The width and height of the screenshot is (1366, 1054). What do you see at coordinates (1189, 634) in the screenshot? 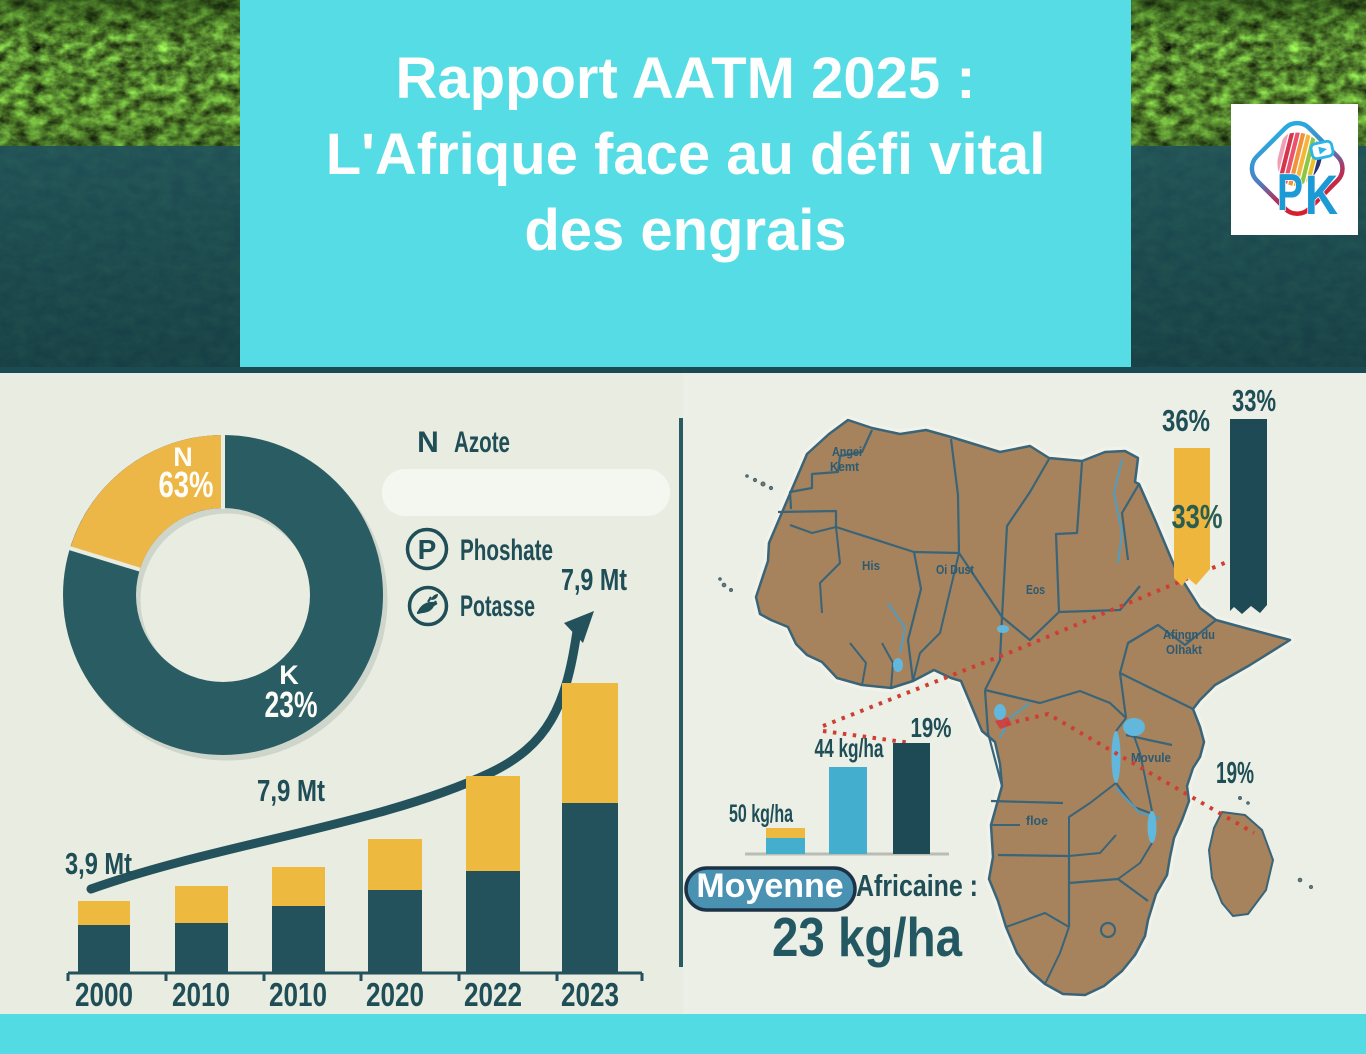
I see `svg-text: Afingn du` at bounding box center [1189, 634].